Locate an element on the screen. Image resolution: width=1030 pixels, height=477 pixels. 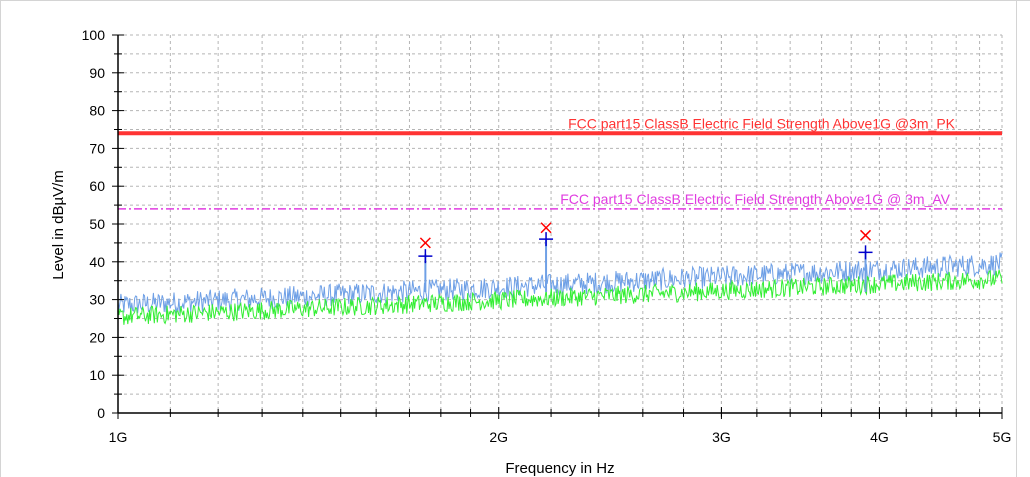
y-tick-label: 100 is located at coordinates (94, 35).